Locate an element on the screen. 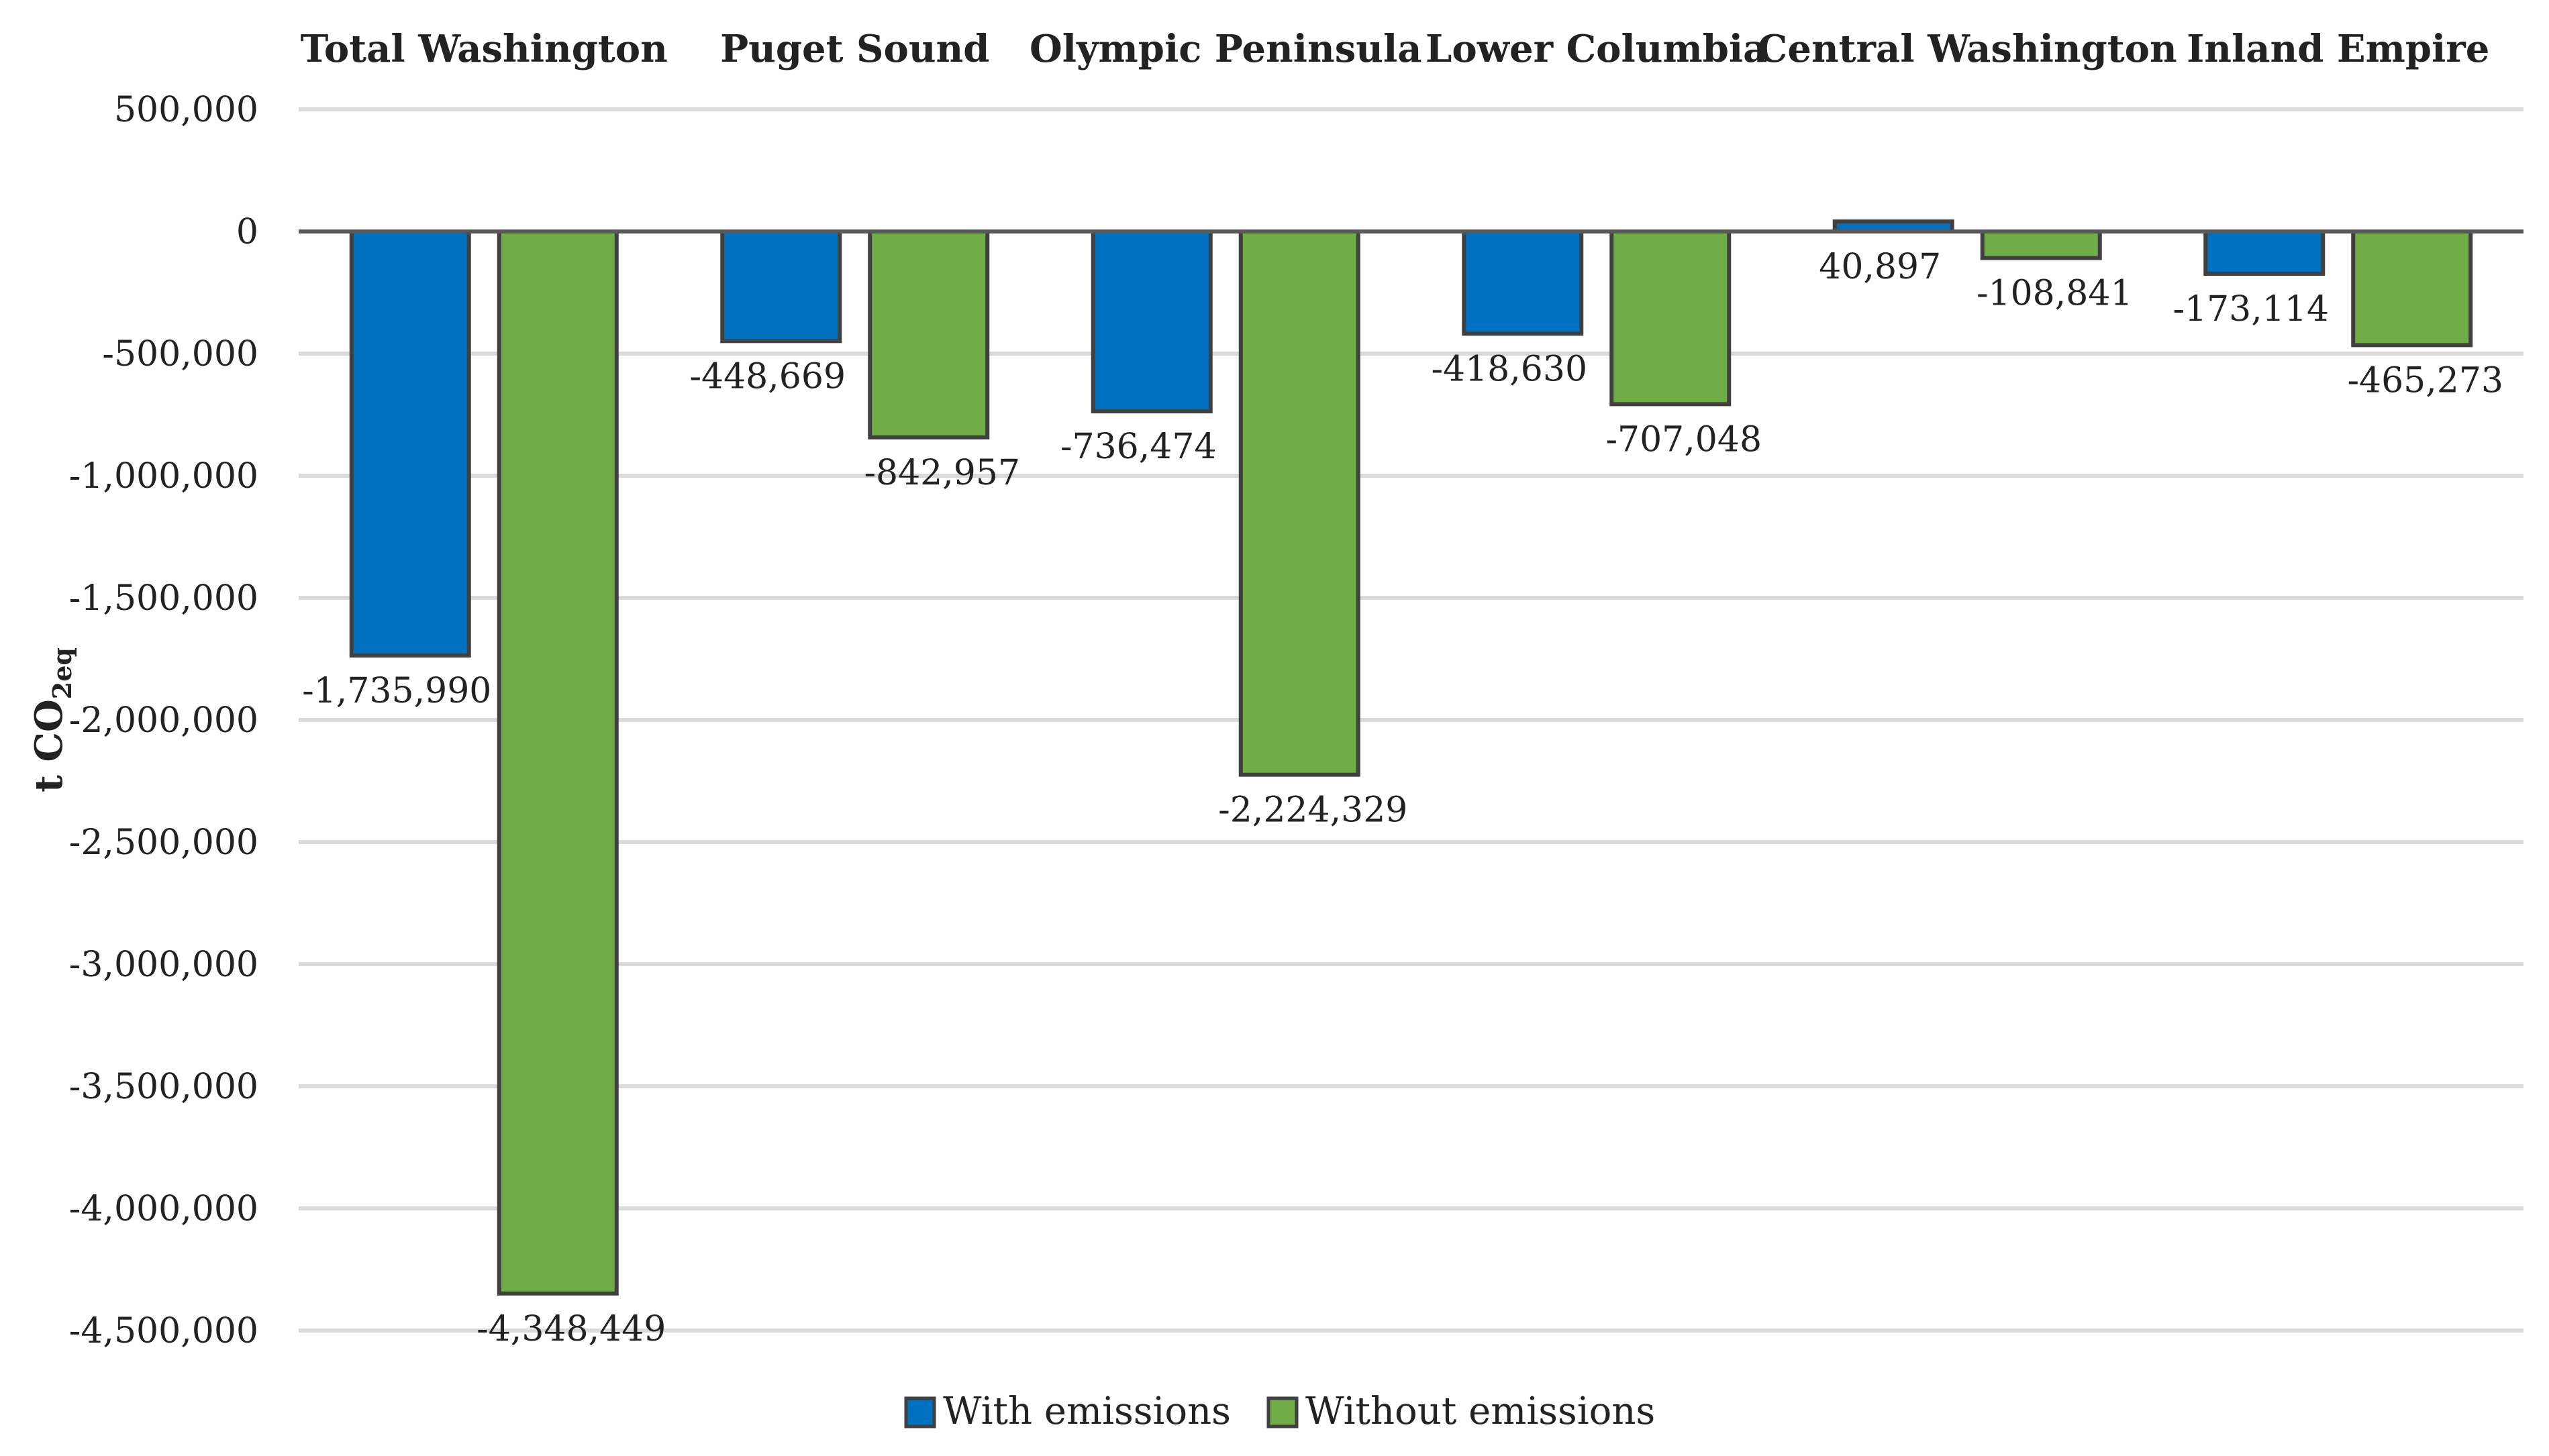 This screenshot has height=1456, width=2549. y-tick-label: -500,000 is located at coordinates (180, 354).